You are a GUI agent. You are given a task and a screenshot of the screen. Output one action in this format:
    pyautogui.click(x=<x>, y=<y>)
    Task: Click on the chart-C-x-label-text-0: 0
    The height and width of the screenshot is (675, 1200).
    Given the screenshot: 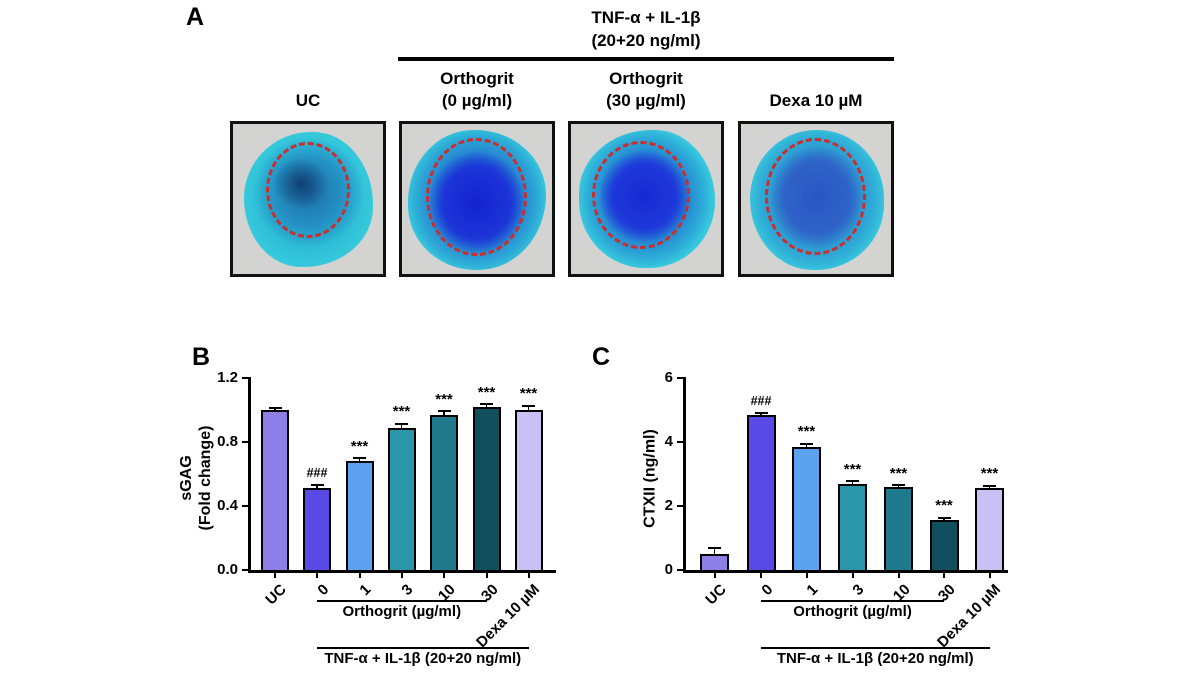 What is the action you would take?
    pyautogui.click(x=767, y=590)
    